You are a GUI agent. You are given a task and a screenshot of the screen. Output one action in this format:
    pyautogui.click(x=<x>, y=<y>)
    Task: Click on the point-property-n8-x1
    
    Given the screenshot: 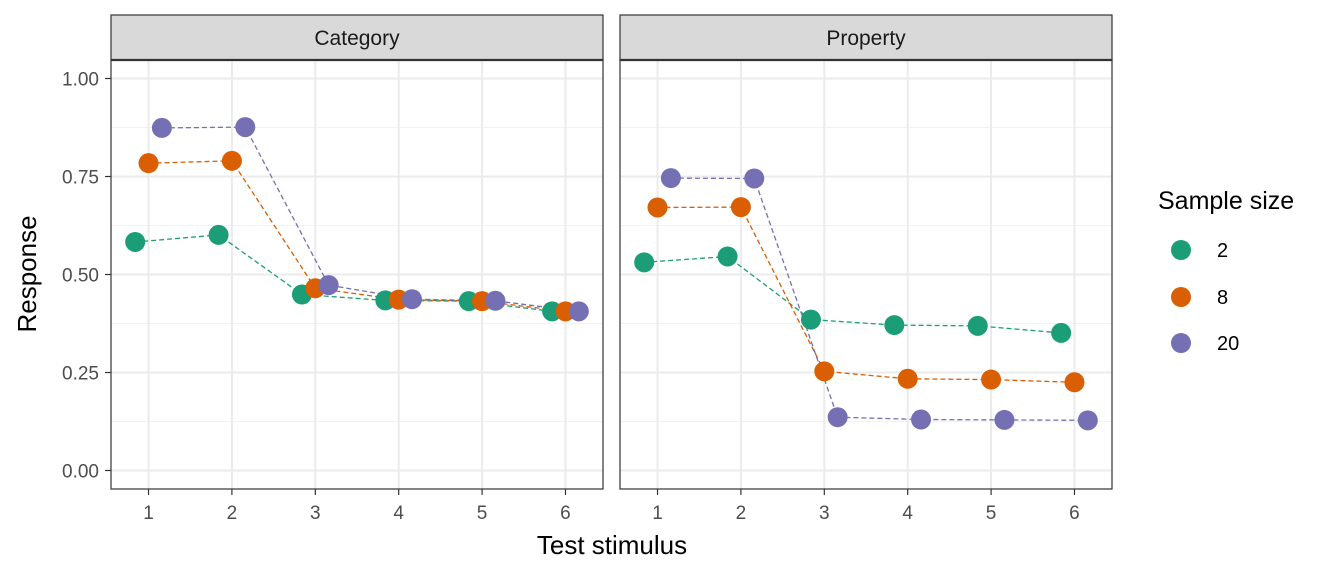 What is the action you would take?
    pyautogui.click(x=657, y=207)
    